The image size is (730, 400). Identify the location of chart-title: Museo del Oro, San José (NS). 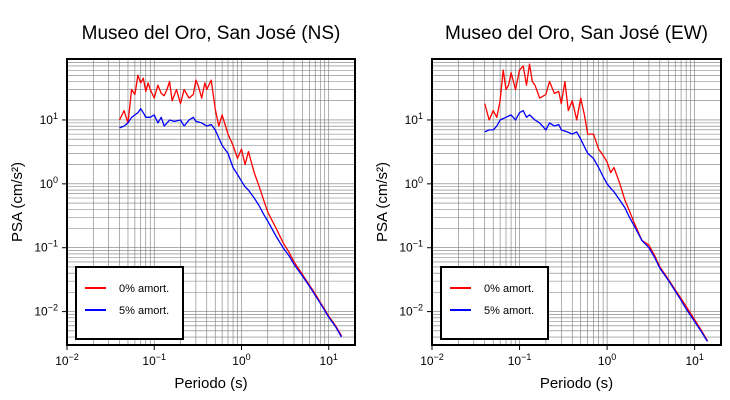
(211, 33).